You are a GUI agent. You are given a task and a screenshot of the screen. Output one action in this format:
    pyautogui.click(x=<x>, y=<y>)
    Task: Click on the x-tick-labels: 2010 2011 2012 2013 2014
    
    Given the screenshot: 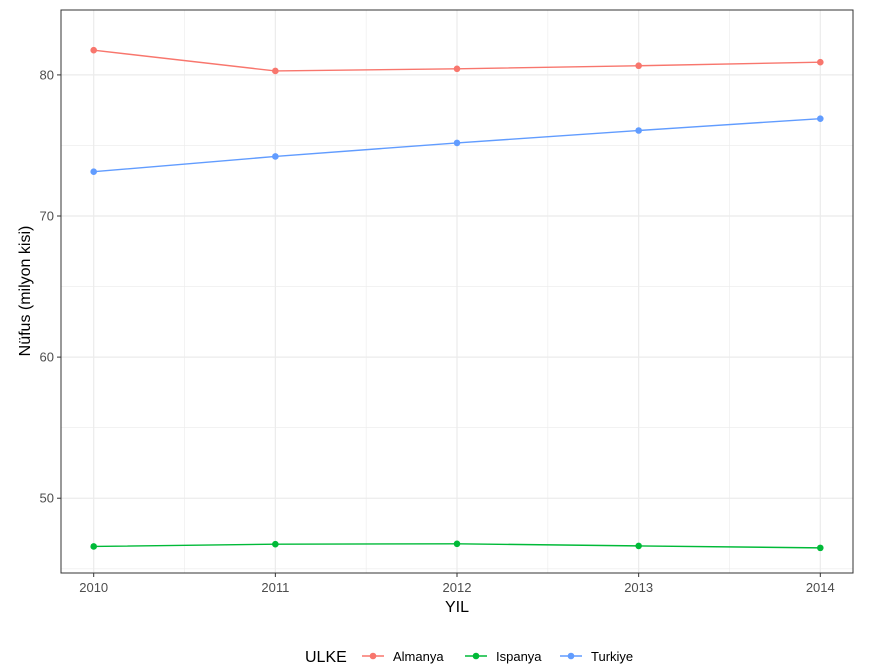 What is the action you would take?
    pyautogui.click(x=457, y=587)
    